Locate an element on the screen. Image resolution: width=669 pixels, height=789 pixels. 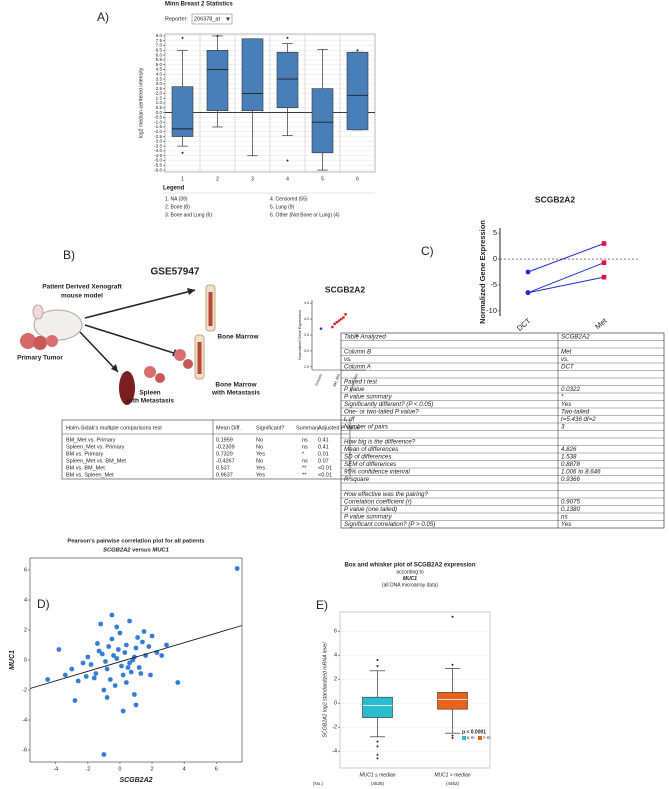
diagram-art is located at coordinates (118, 344).